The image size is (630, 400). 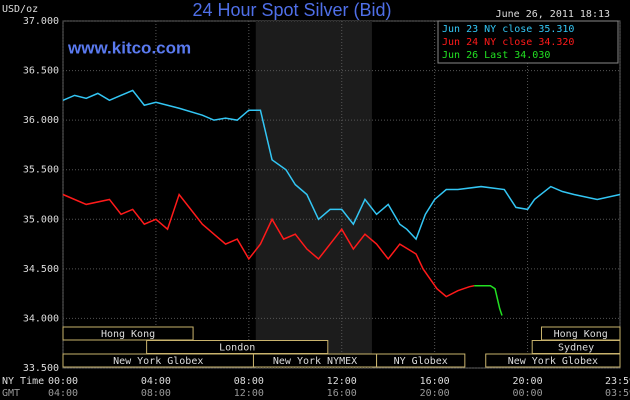 What do you see at coordinates (237, 348) in the screenshot?
I see `session-label: London` at bounding box center [237, 348].